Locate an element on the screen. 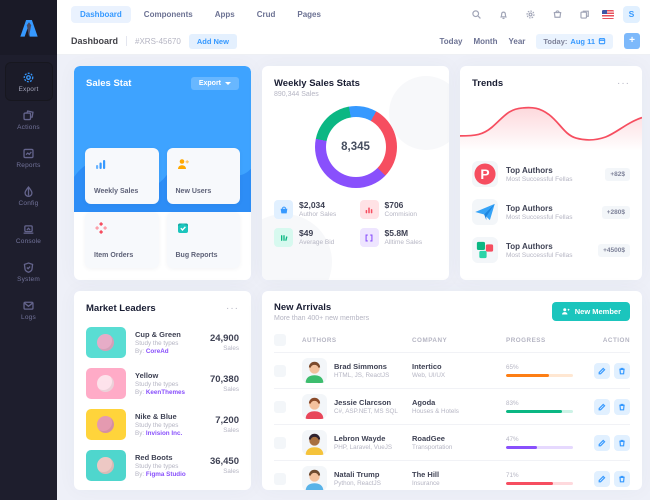  sales-value: 7,200 is located at coordinates (227, 420).